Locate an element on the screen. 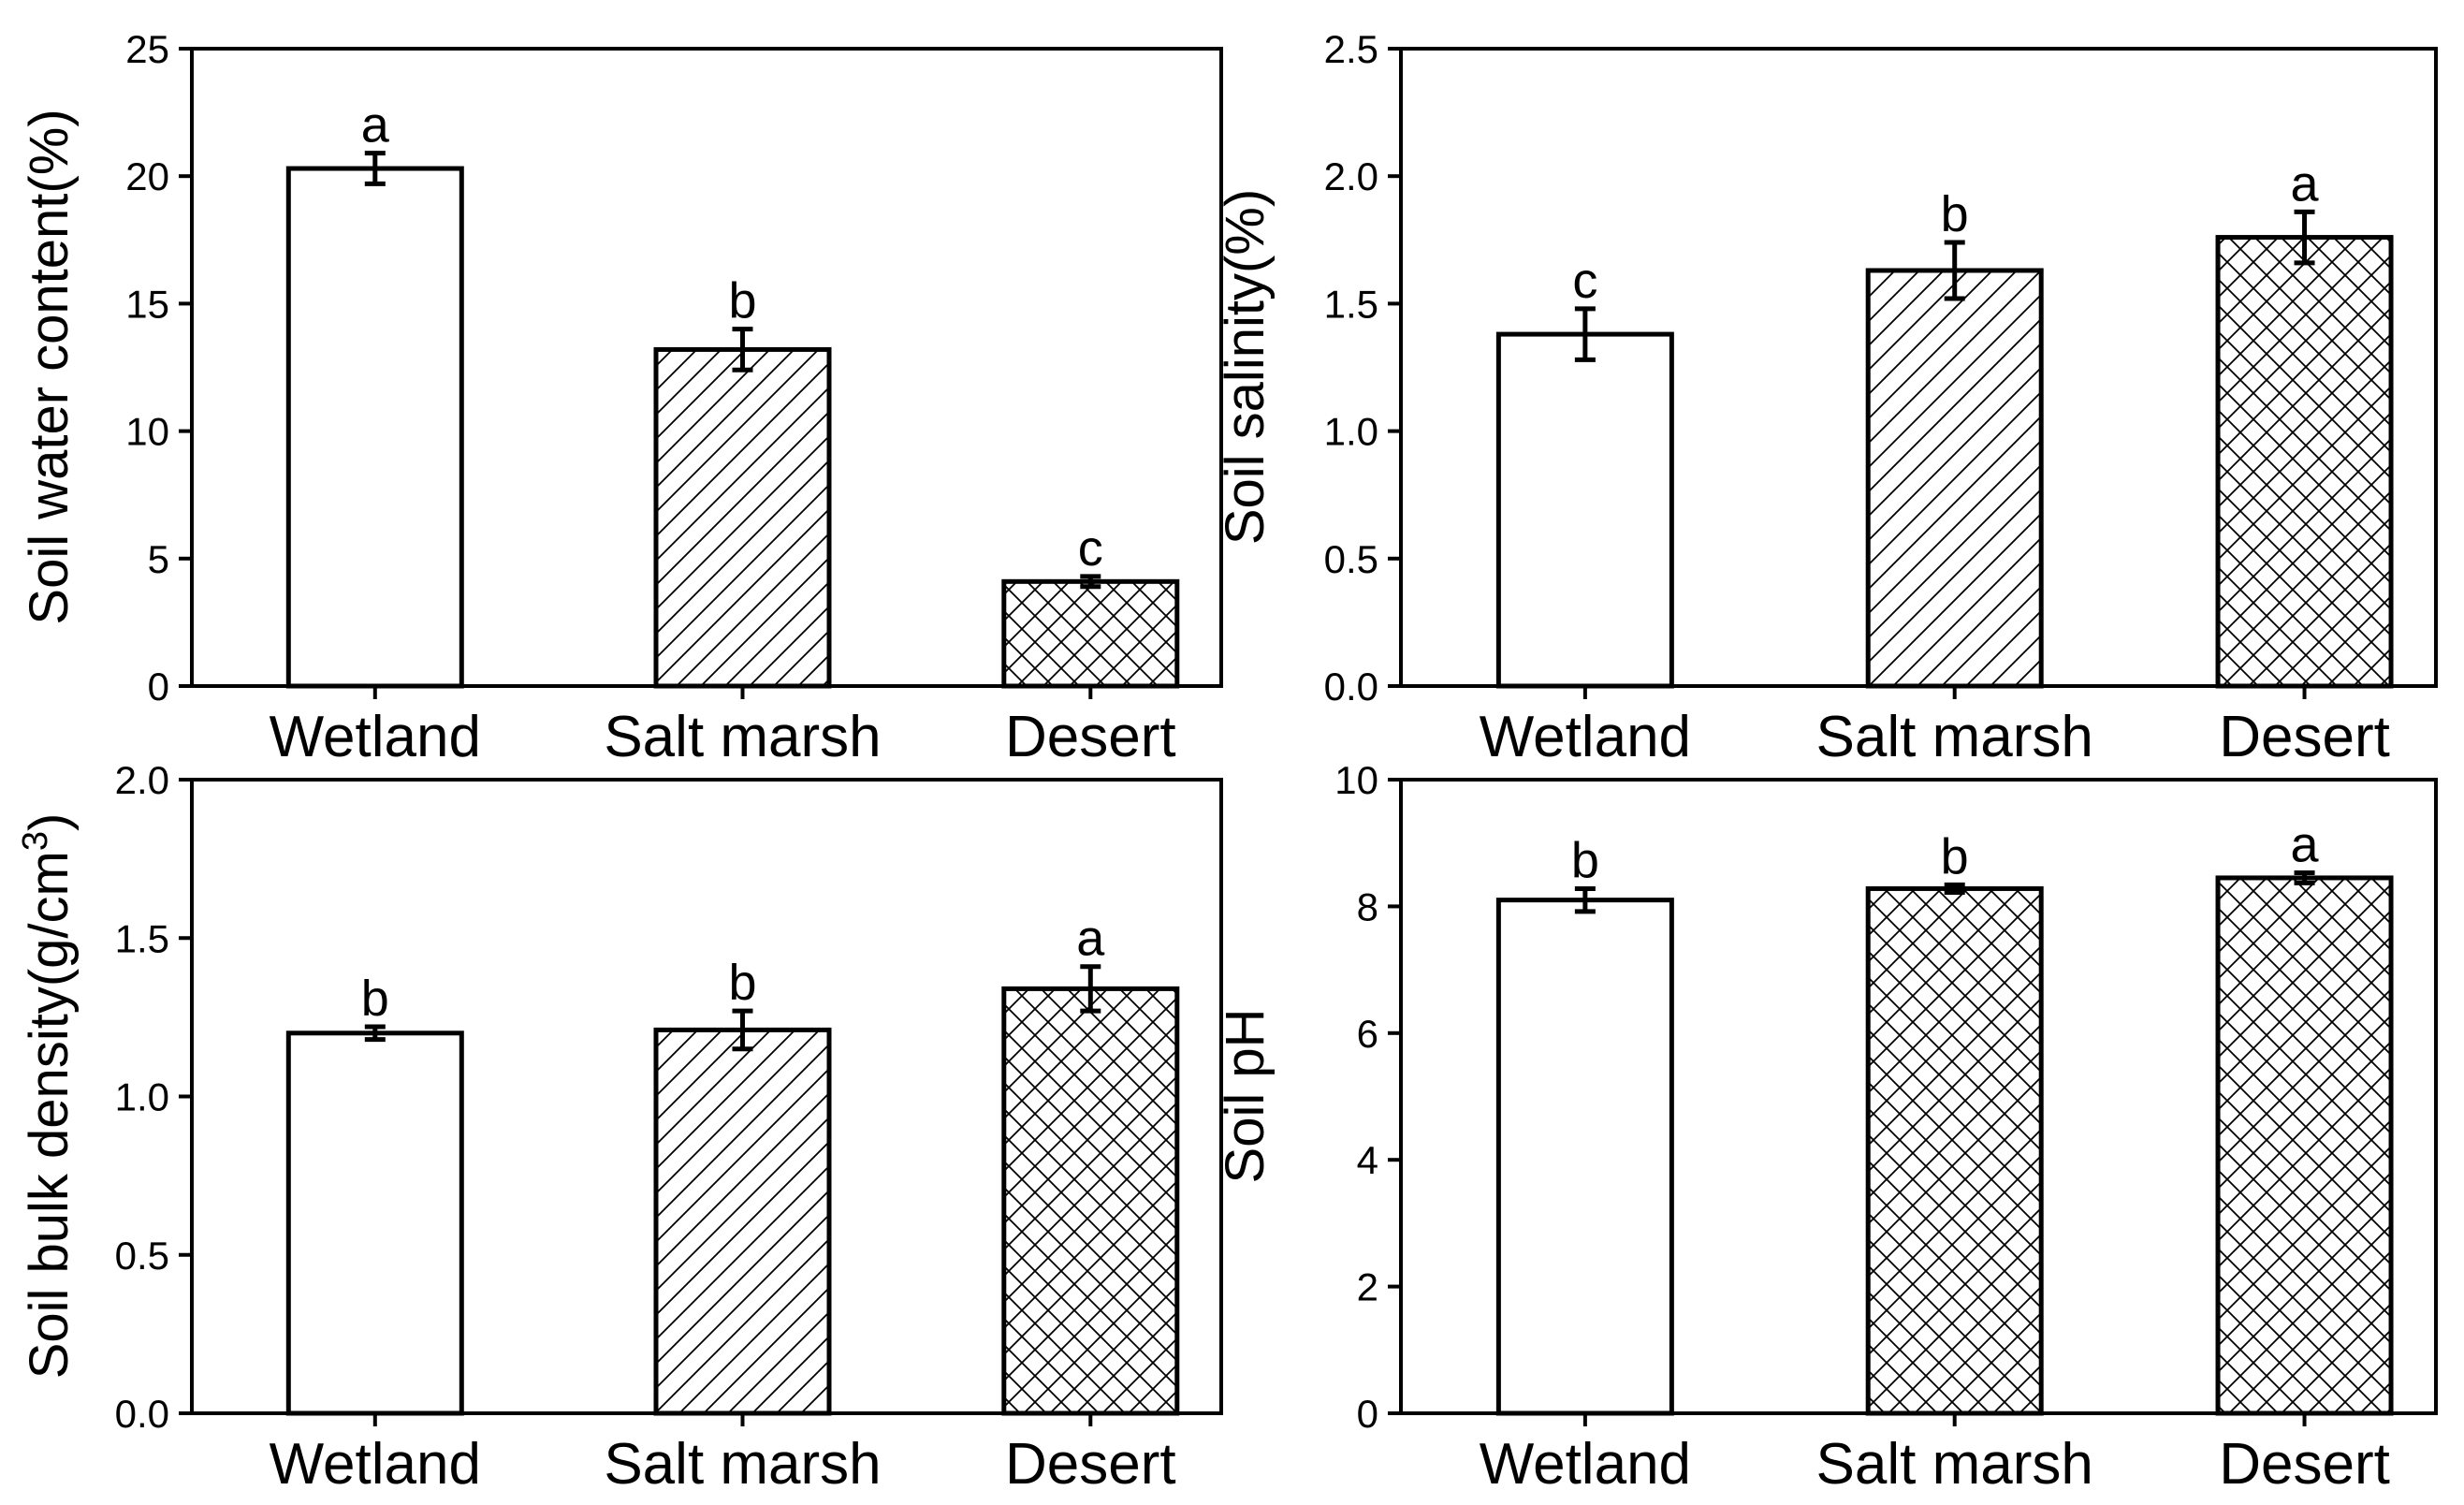  y-axis-title: Soil salinity(%) is located at coordinates (1245, 367).